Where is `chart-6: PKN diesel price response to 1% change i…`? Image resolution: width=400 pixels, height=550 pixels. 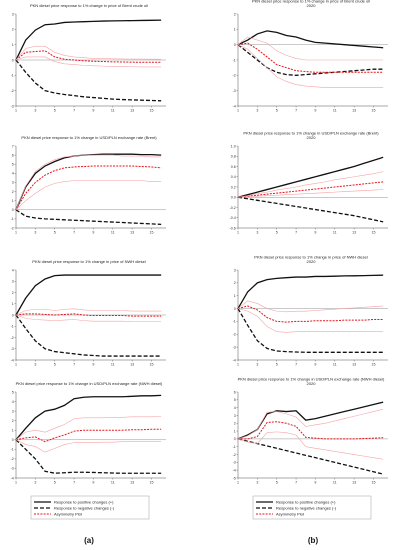 chart-6: PKN diesel price response to 1% change i… is located at coordinates (310, 310).